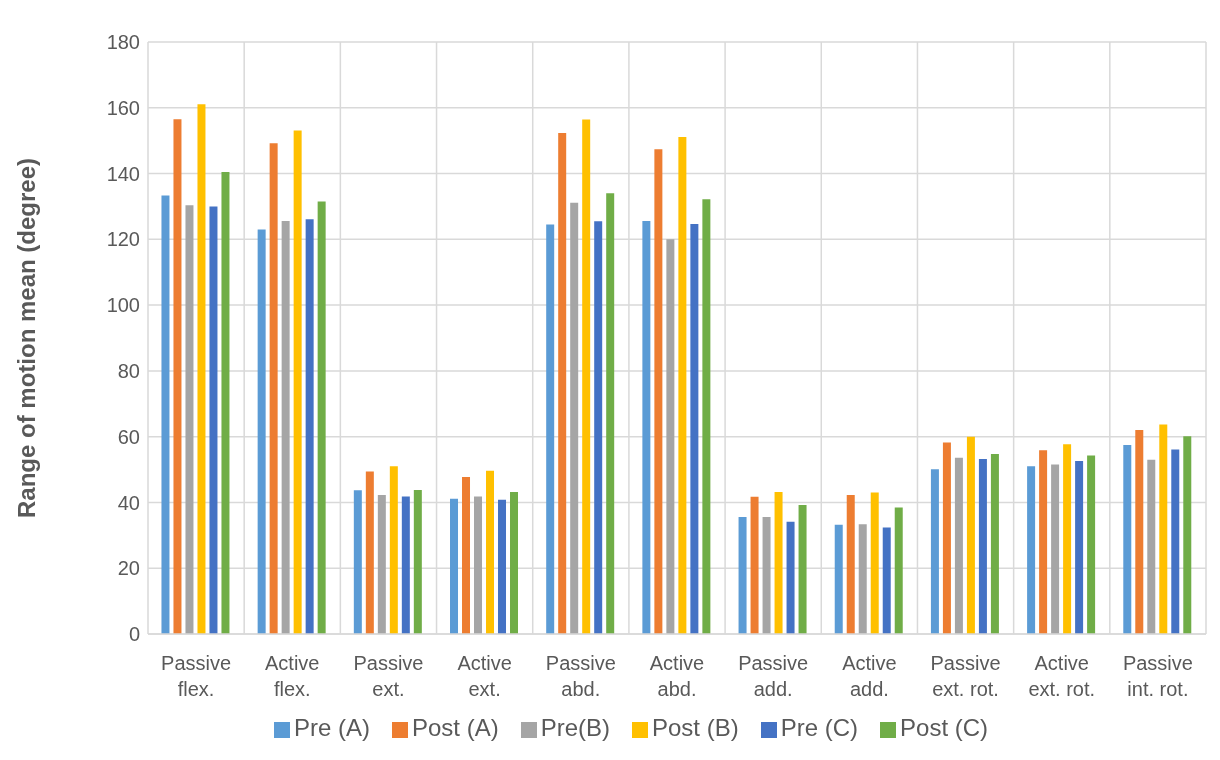  What do you see at coordinates (331, 727) in the screenshot?
I see `legend-label: Pre (A)` at bounding box center [331, 727].